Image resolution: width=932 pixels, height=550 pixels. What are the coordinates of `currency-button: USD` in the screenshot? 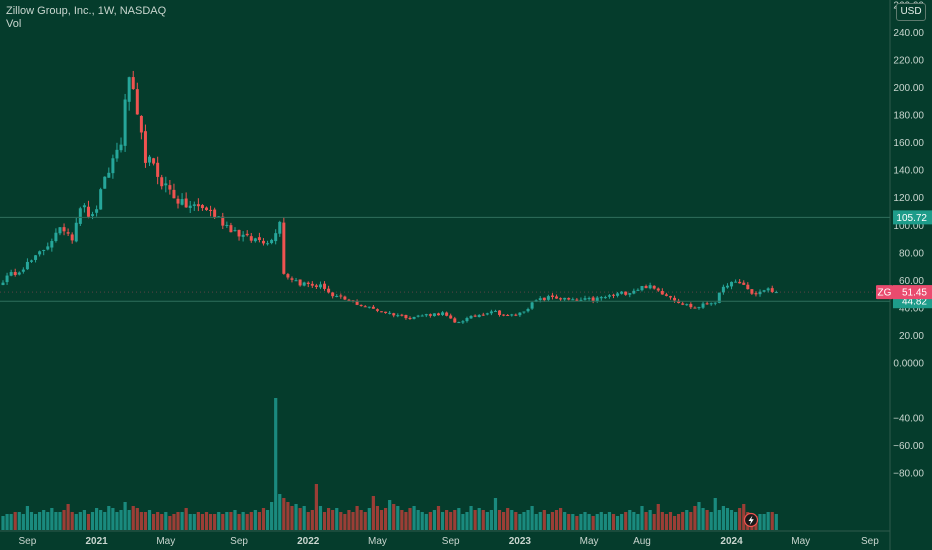 It's located at (911, 12).